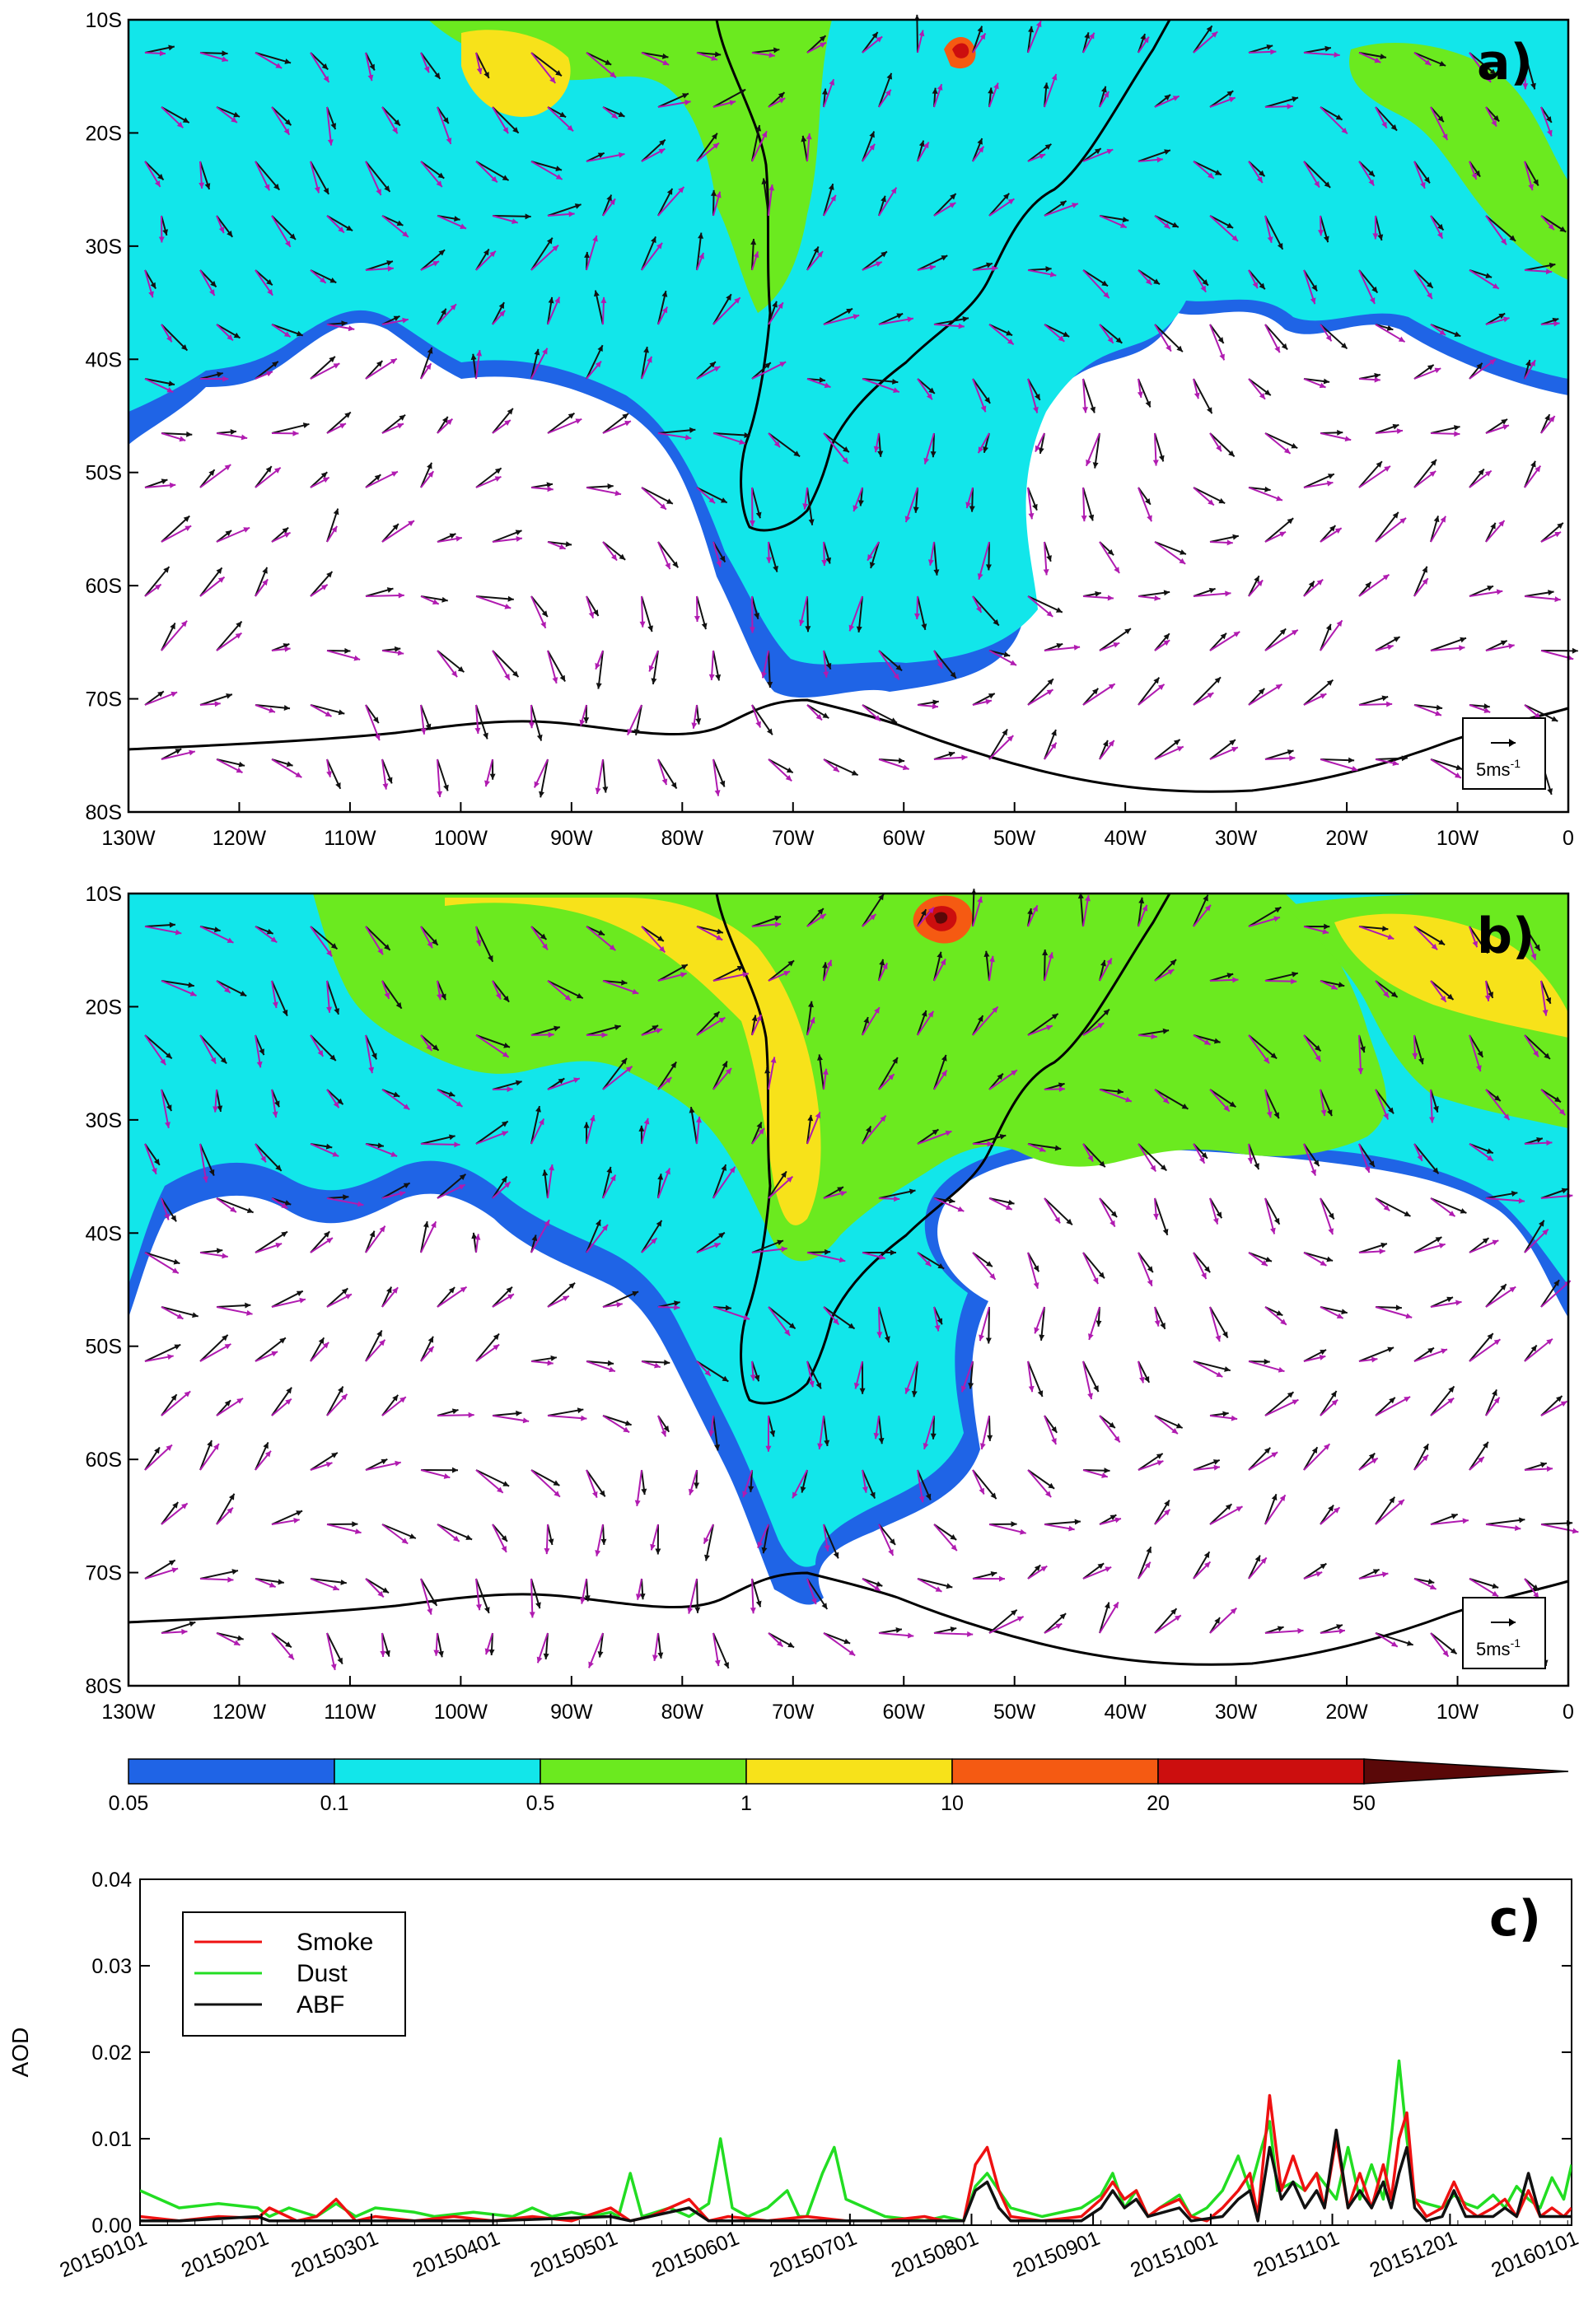 This screenshot has height=2324, width=1593. I want to click on map-b-contour-1-east, so click(1451, 975).